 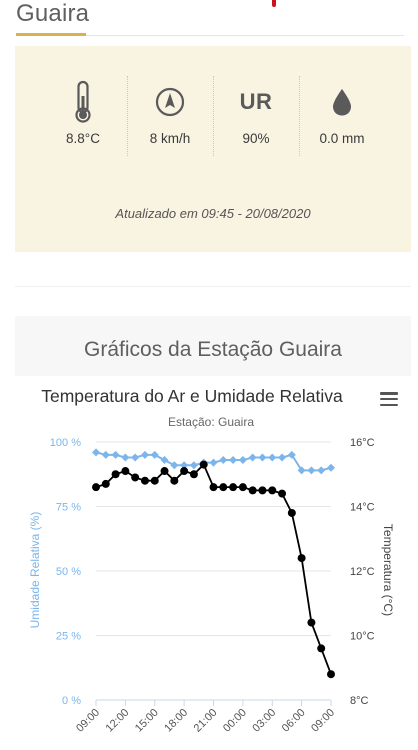 I want to click on right-tick-label: 10°C, so click(x=362, y=637).